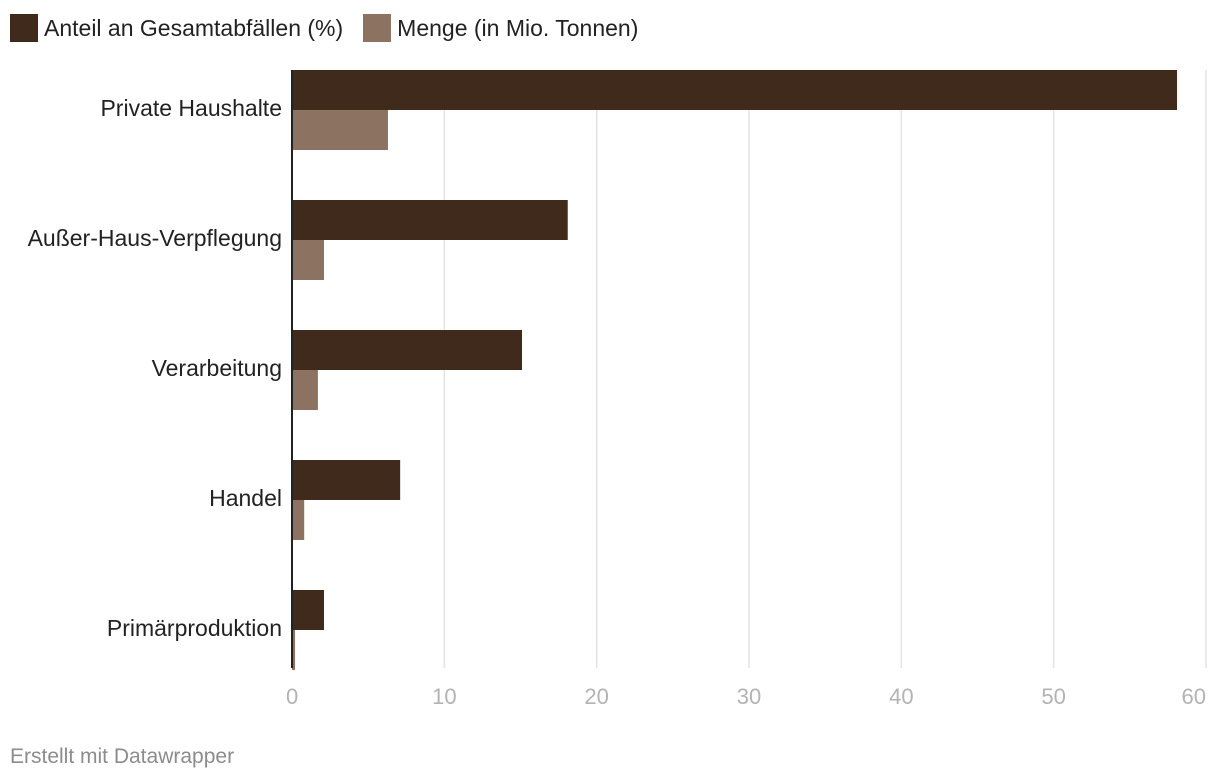 The image size is (1220, 782). I want to click on legend-item-menge: Menge (in Mio. Tonnen), so click(500, 28).